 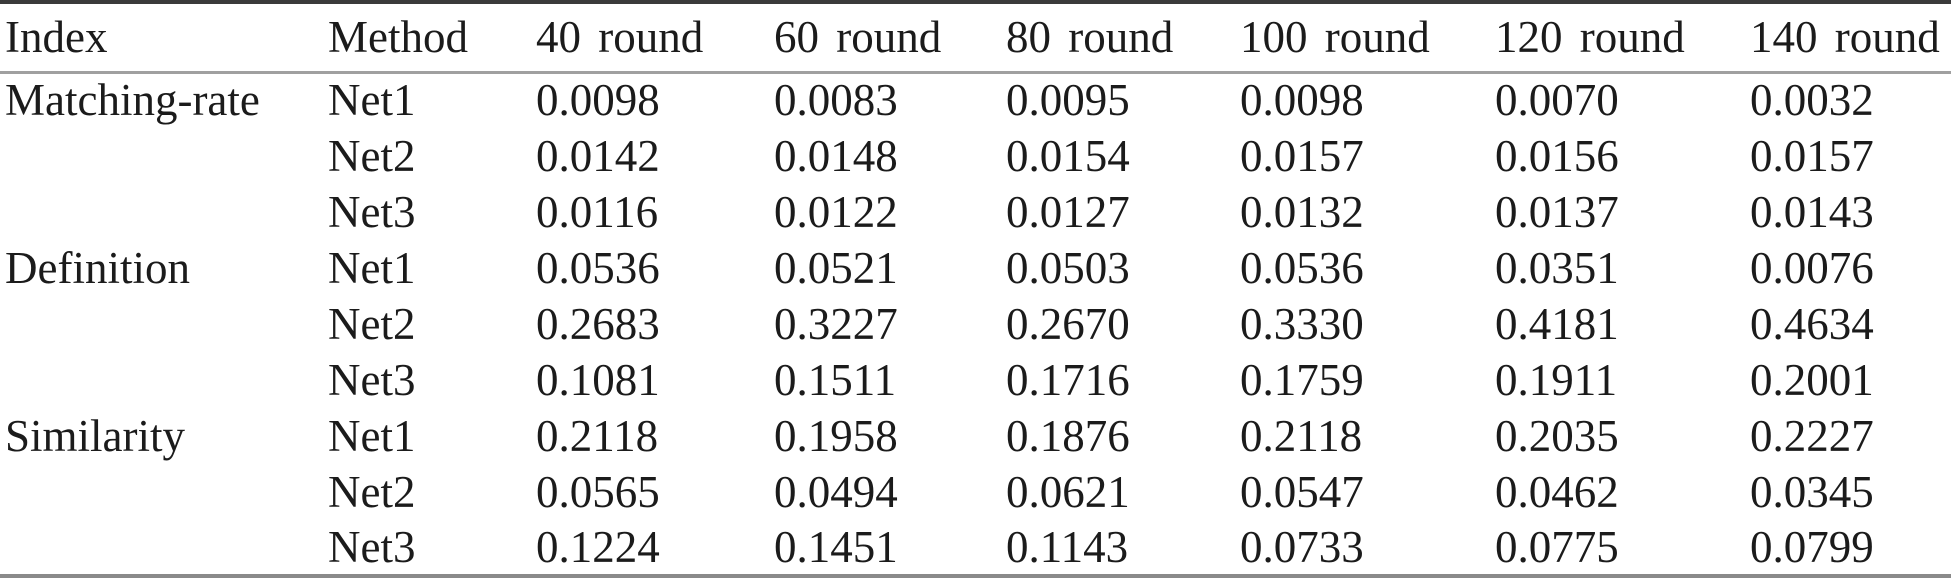 I want to click on value-cell: 0.0127, so click(x=1068, y=211).